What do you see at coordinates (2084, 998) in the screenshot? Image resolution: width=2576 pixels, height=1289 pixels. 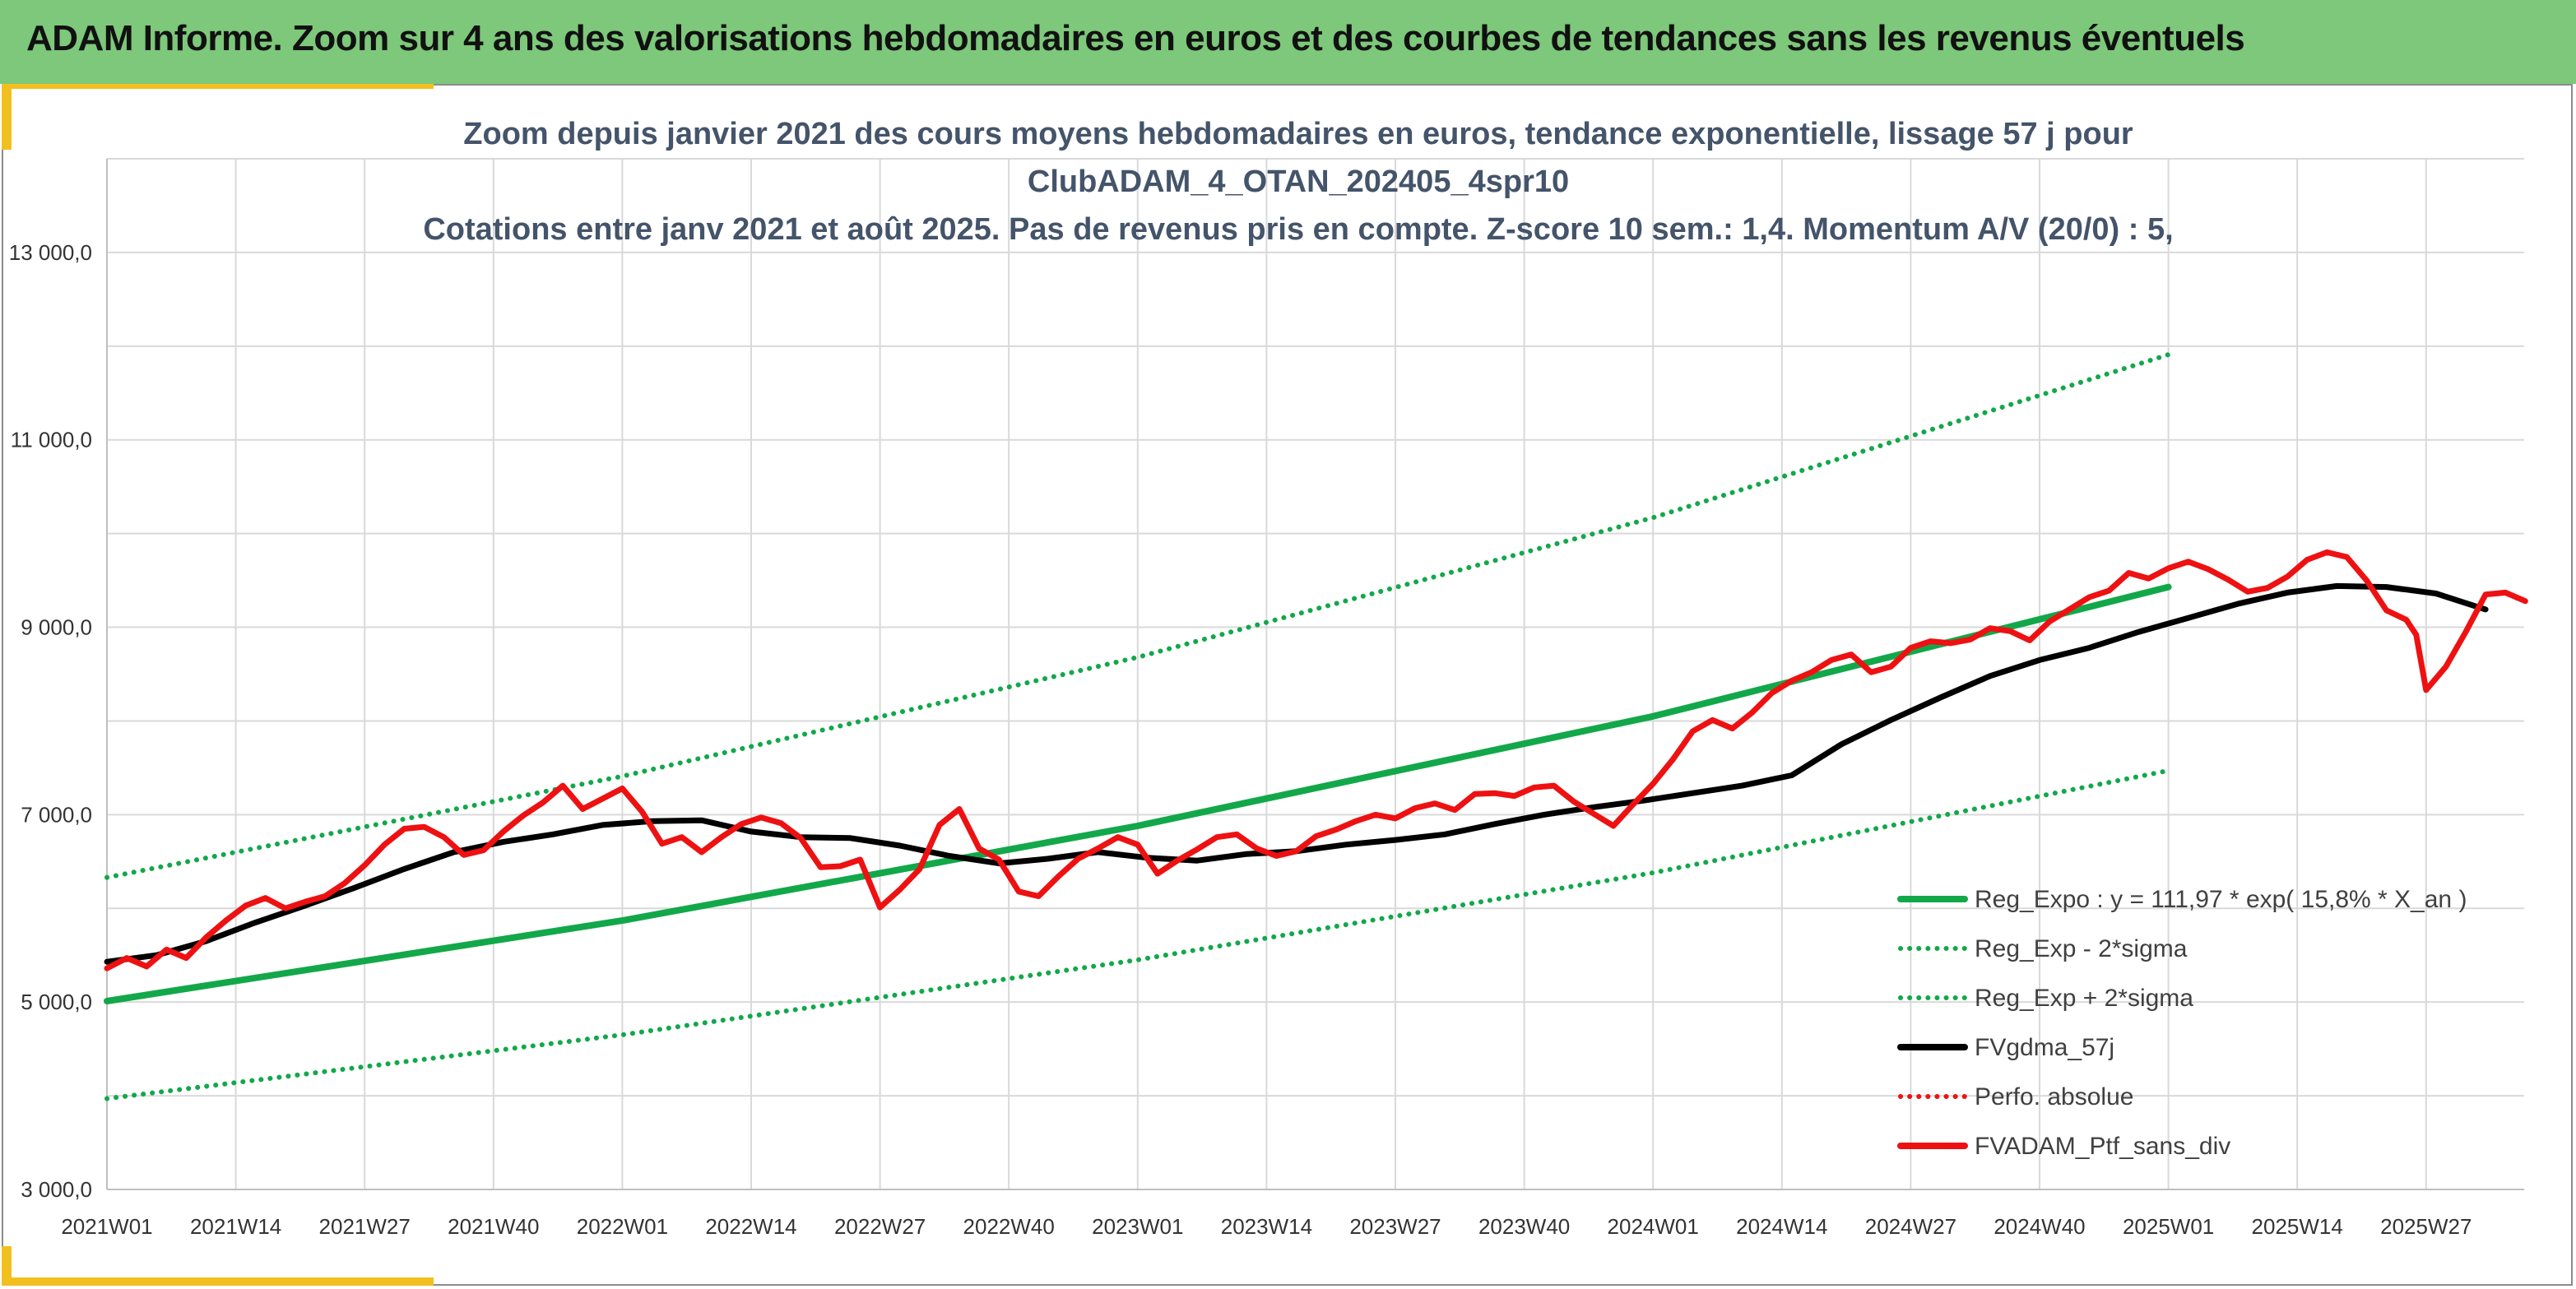 I see `legend-label: Reg_Exp + 2*sigma` at bounding box center [2084, 998].